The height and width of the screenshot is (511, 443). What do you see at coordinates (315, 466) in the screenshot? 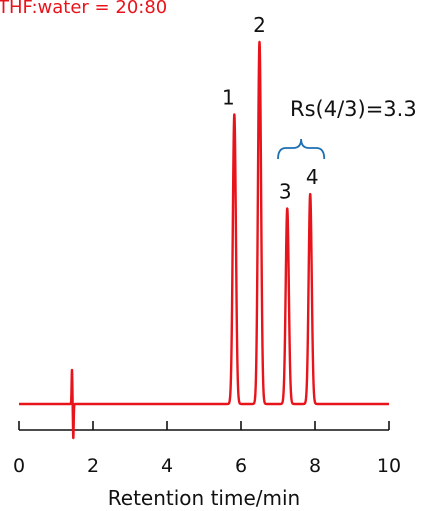
I see `x-tick-label: 8` at bounding box center [315, 466].